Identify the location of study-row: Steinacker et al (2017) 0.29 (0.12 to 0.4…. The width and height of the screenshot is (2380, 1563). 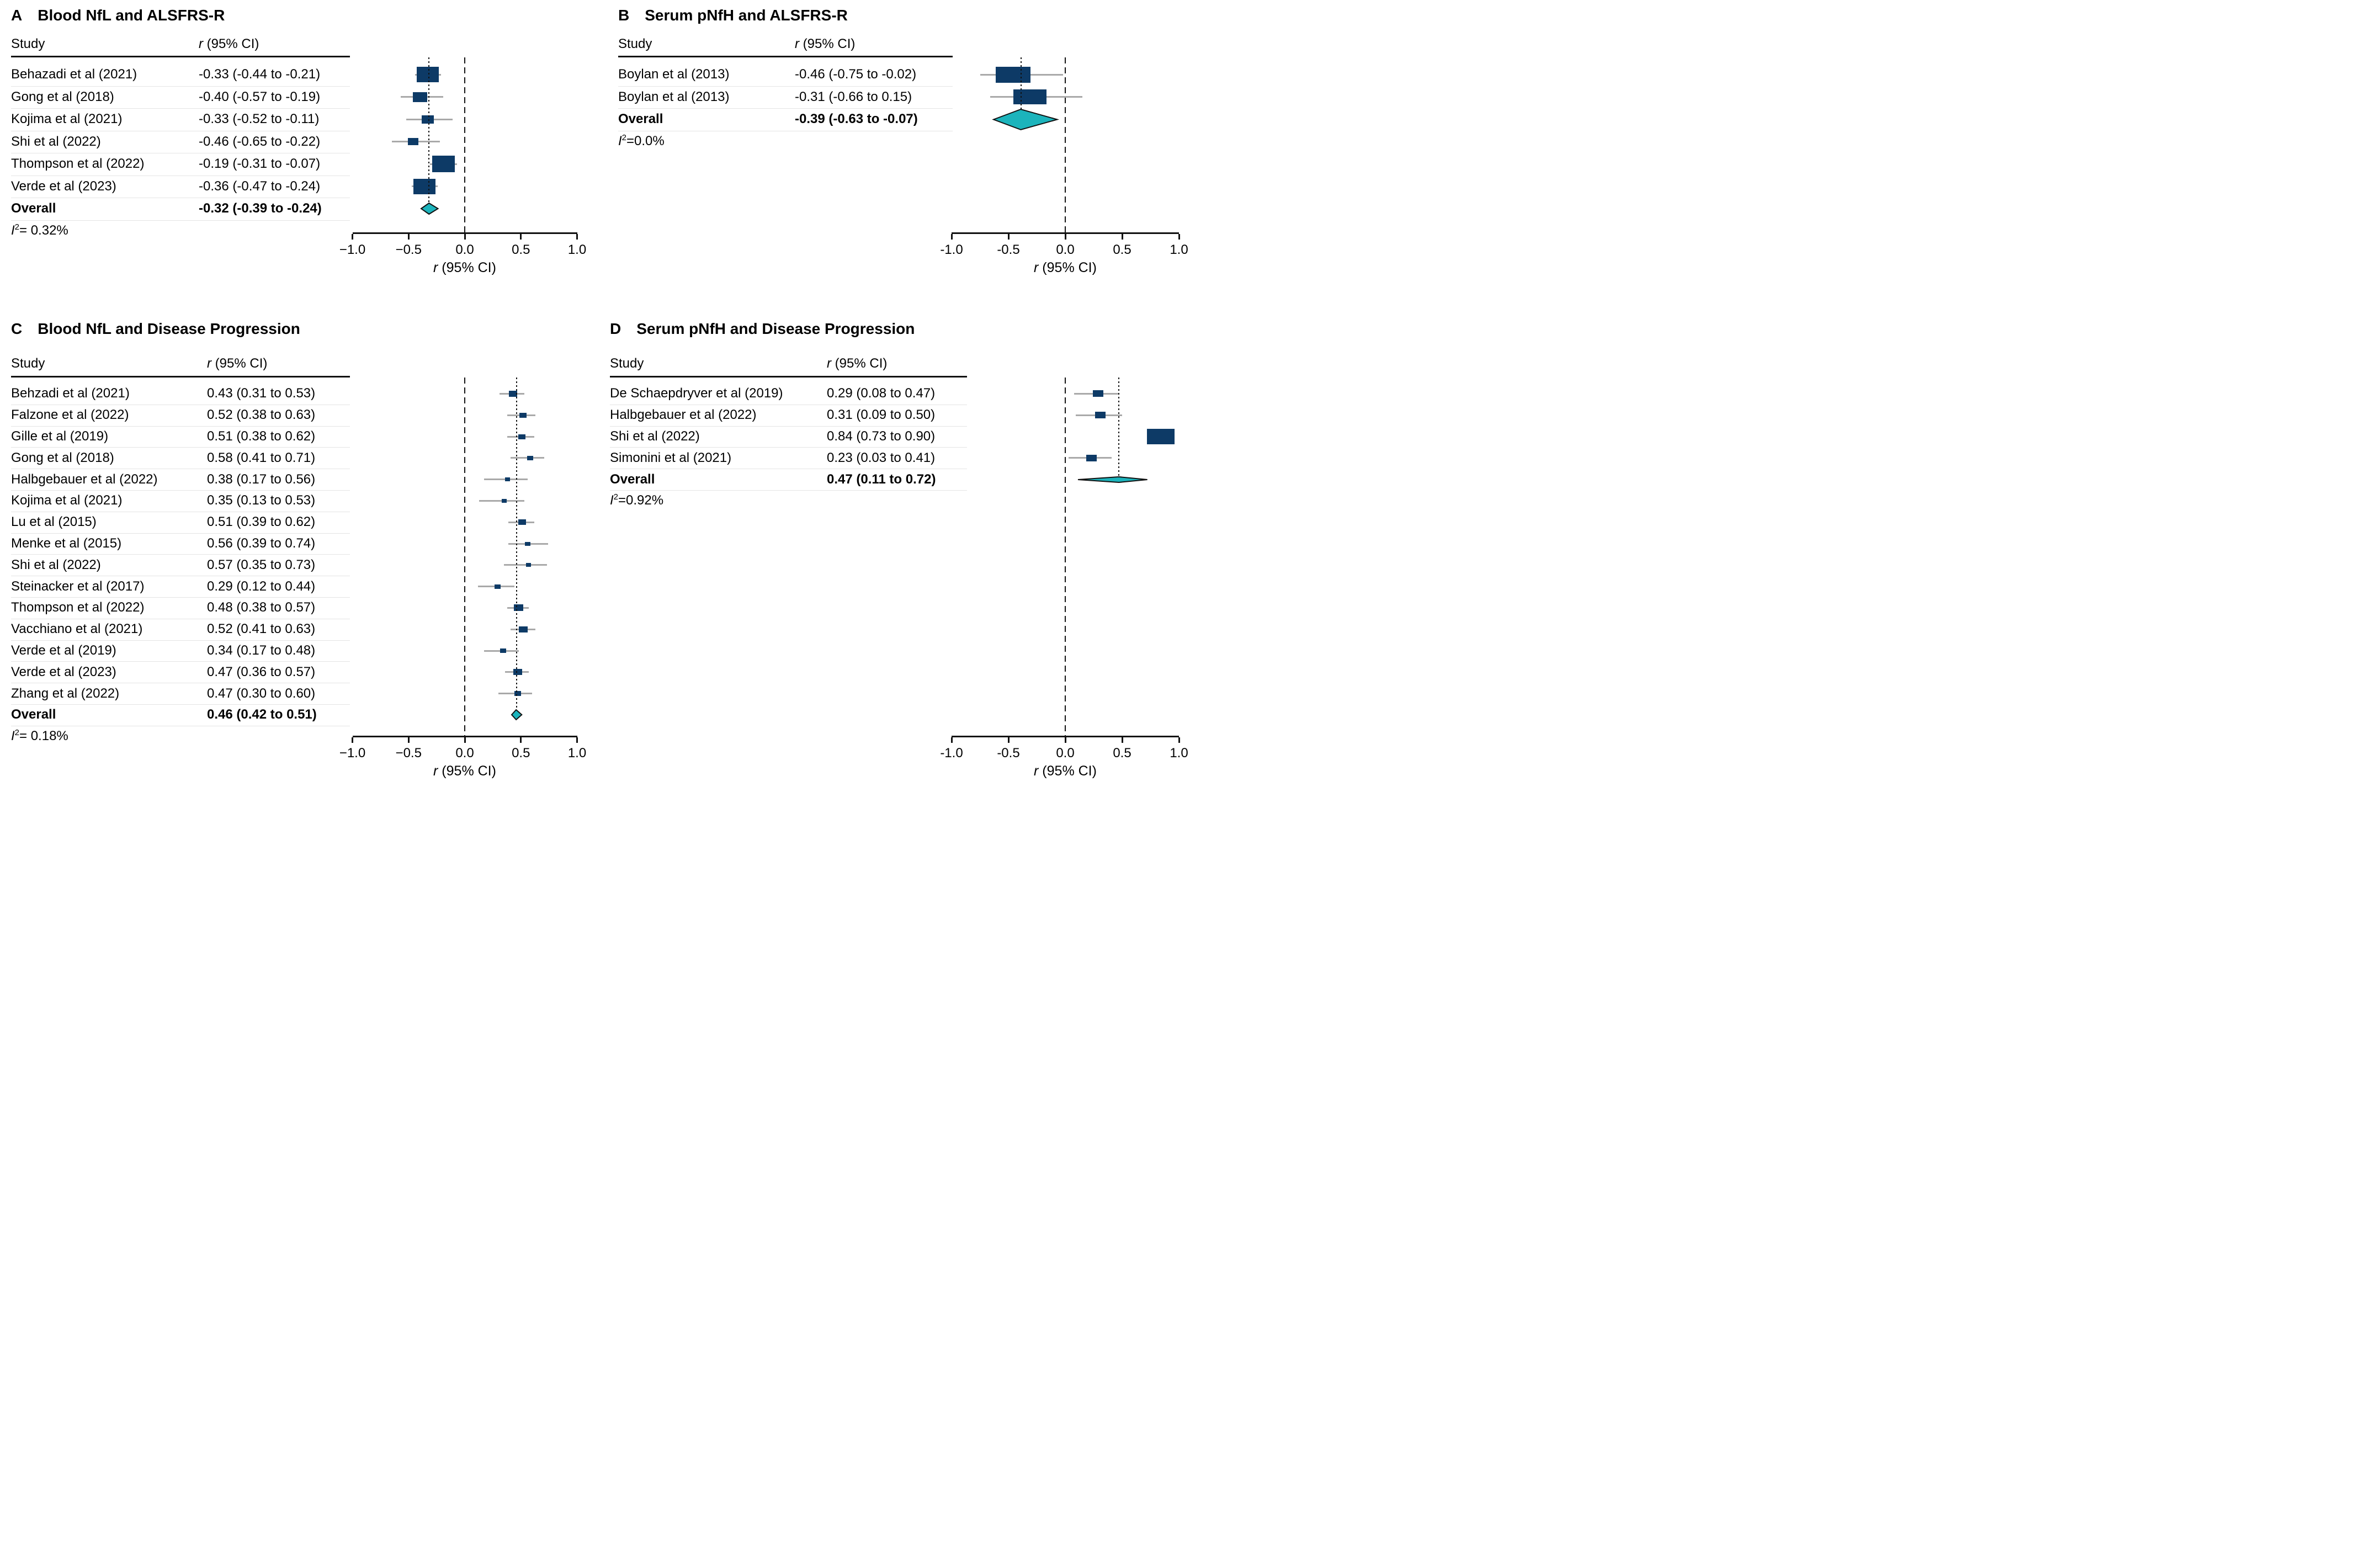
(180, 587).